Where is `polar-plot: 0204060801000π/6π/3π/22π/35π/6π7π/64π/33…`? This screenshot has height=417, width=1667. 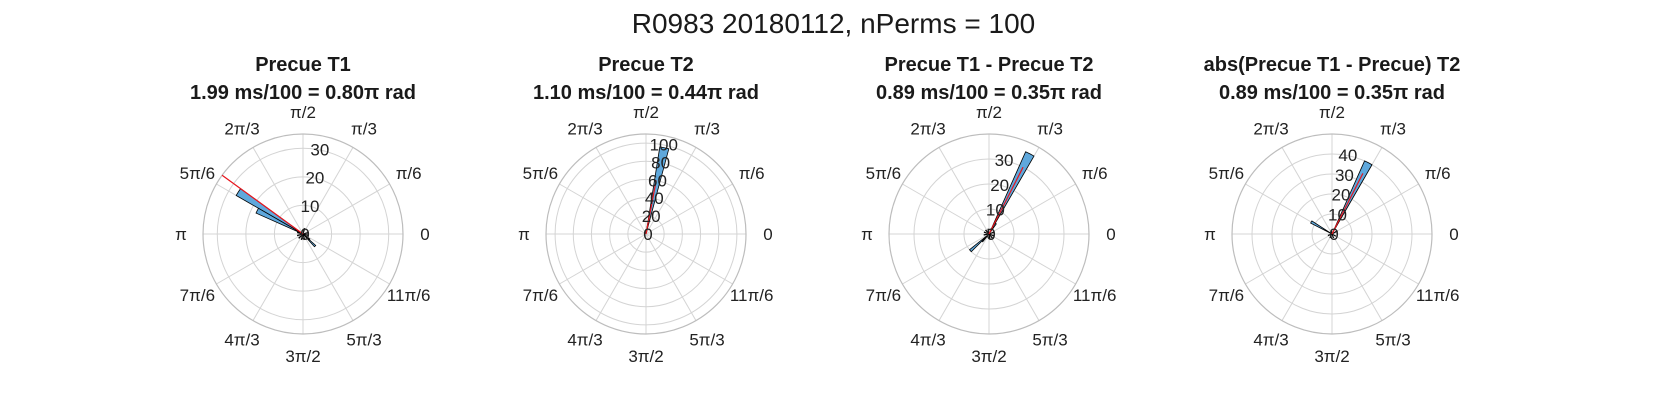 polar-plot: 0204060801000π/6π/3π/22π/35π/6π7π/64π/33… is located at coordinates (646, 234).